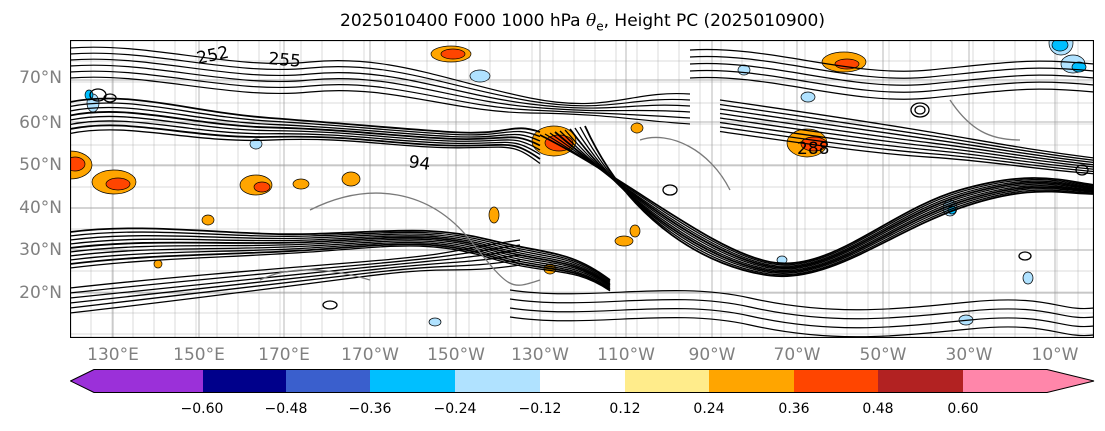  I want to click on lon-label-170e: 170°E, so click(284, 355).